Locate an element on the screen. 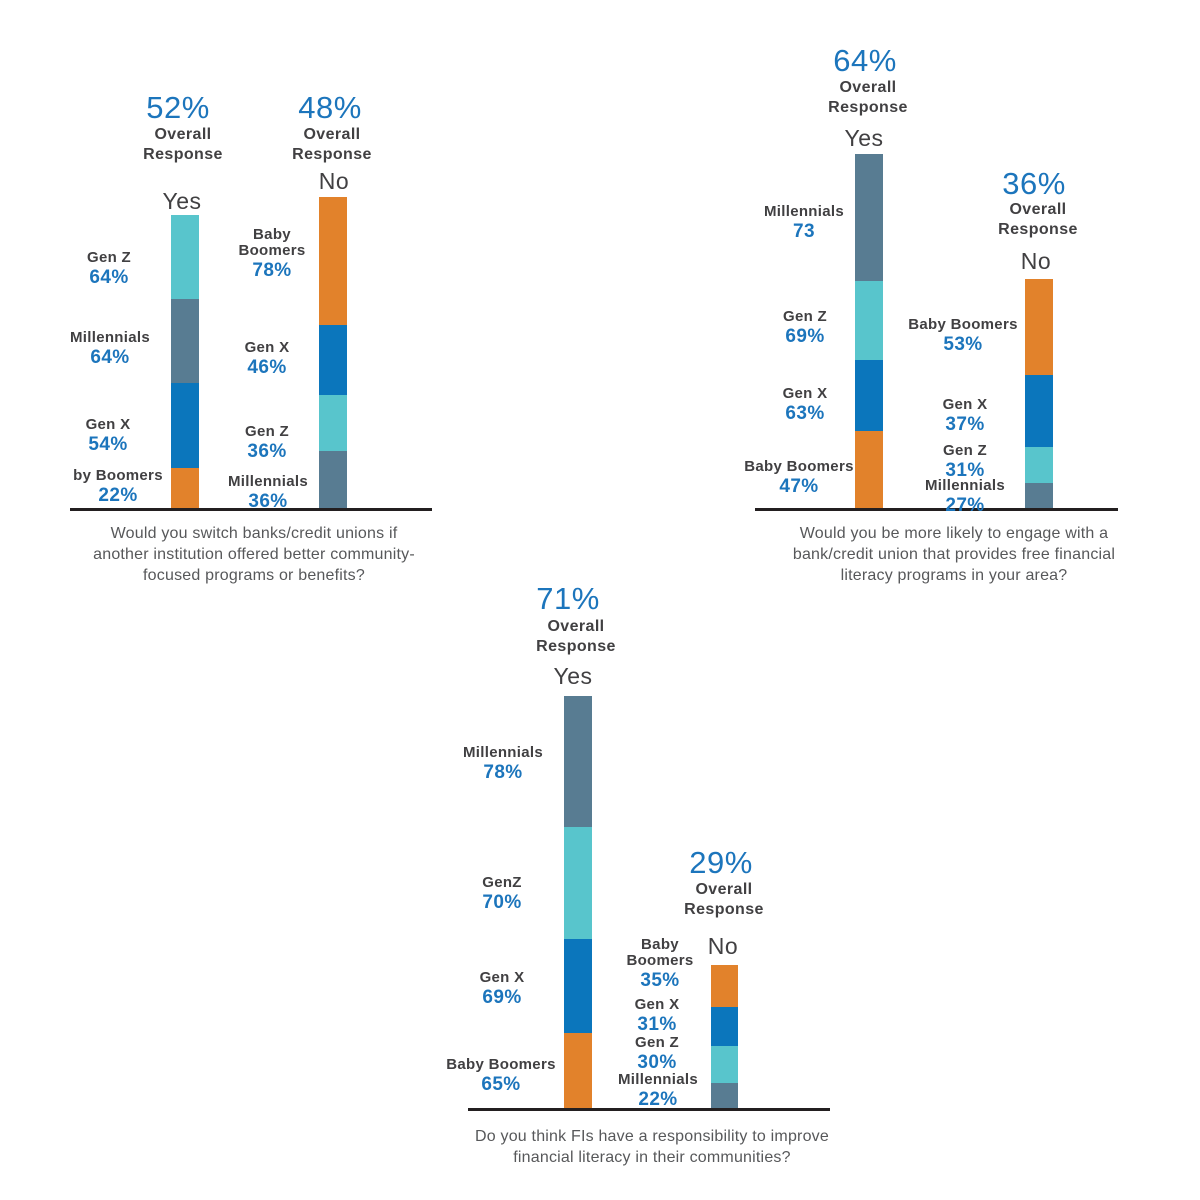  segment-label-baby-boomers: Baby Boomers 47% is located at coordinates (798, 478).